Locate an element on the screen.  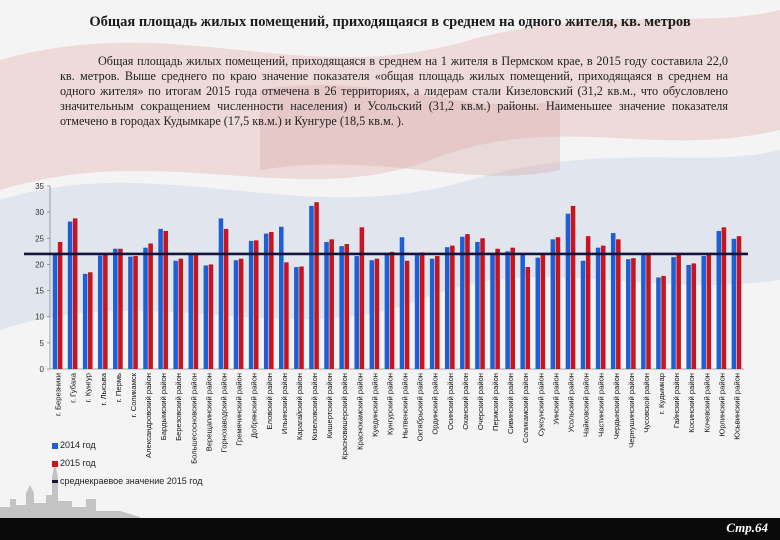
x-category-label-8: Березовский район is located at coordinates (178, 407).